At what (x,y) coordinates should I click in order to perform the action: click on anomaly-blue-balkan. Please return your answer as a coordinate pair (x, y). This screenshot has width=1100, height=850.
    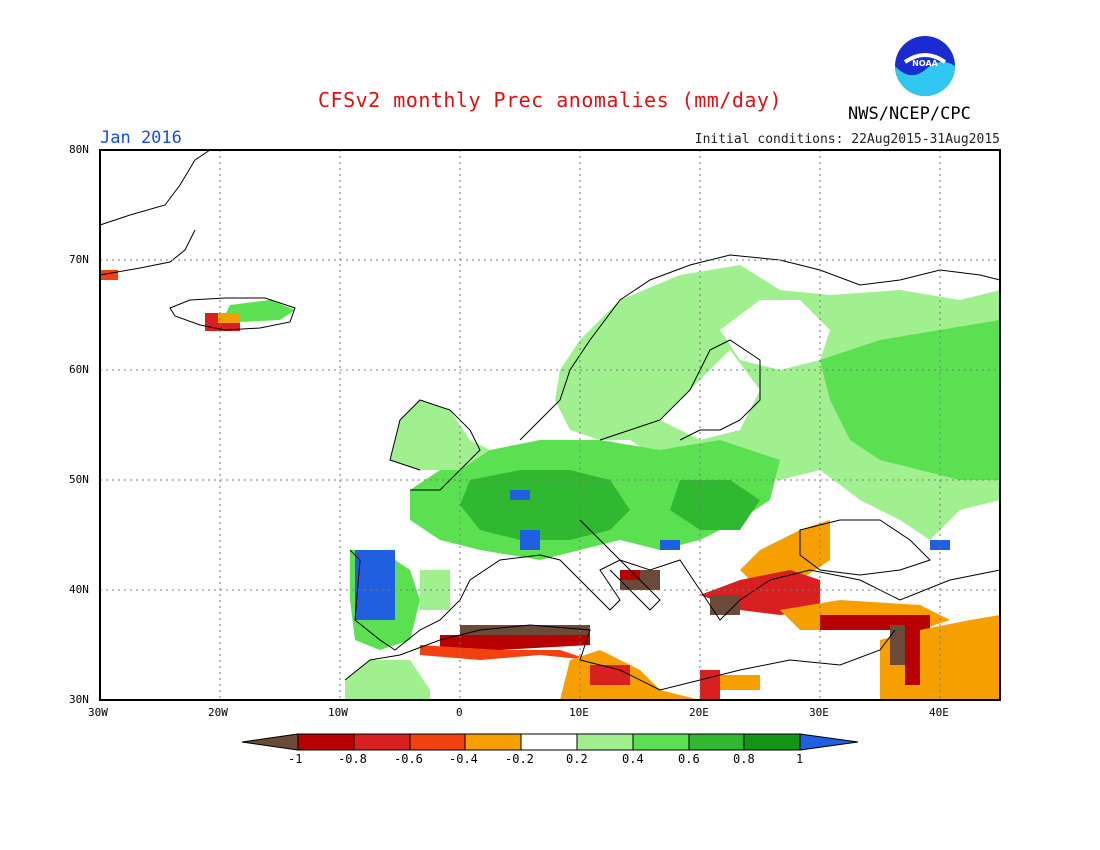
    Looking at the image, I should click on (670, 545).